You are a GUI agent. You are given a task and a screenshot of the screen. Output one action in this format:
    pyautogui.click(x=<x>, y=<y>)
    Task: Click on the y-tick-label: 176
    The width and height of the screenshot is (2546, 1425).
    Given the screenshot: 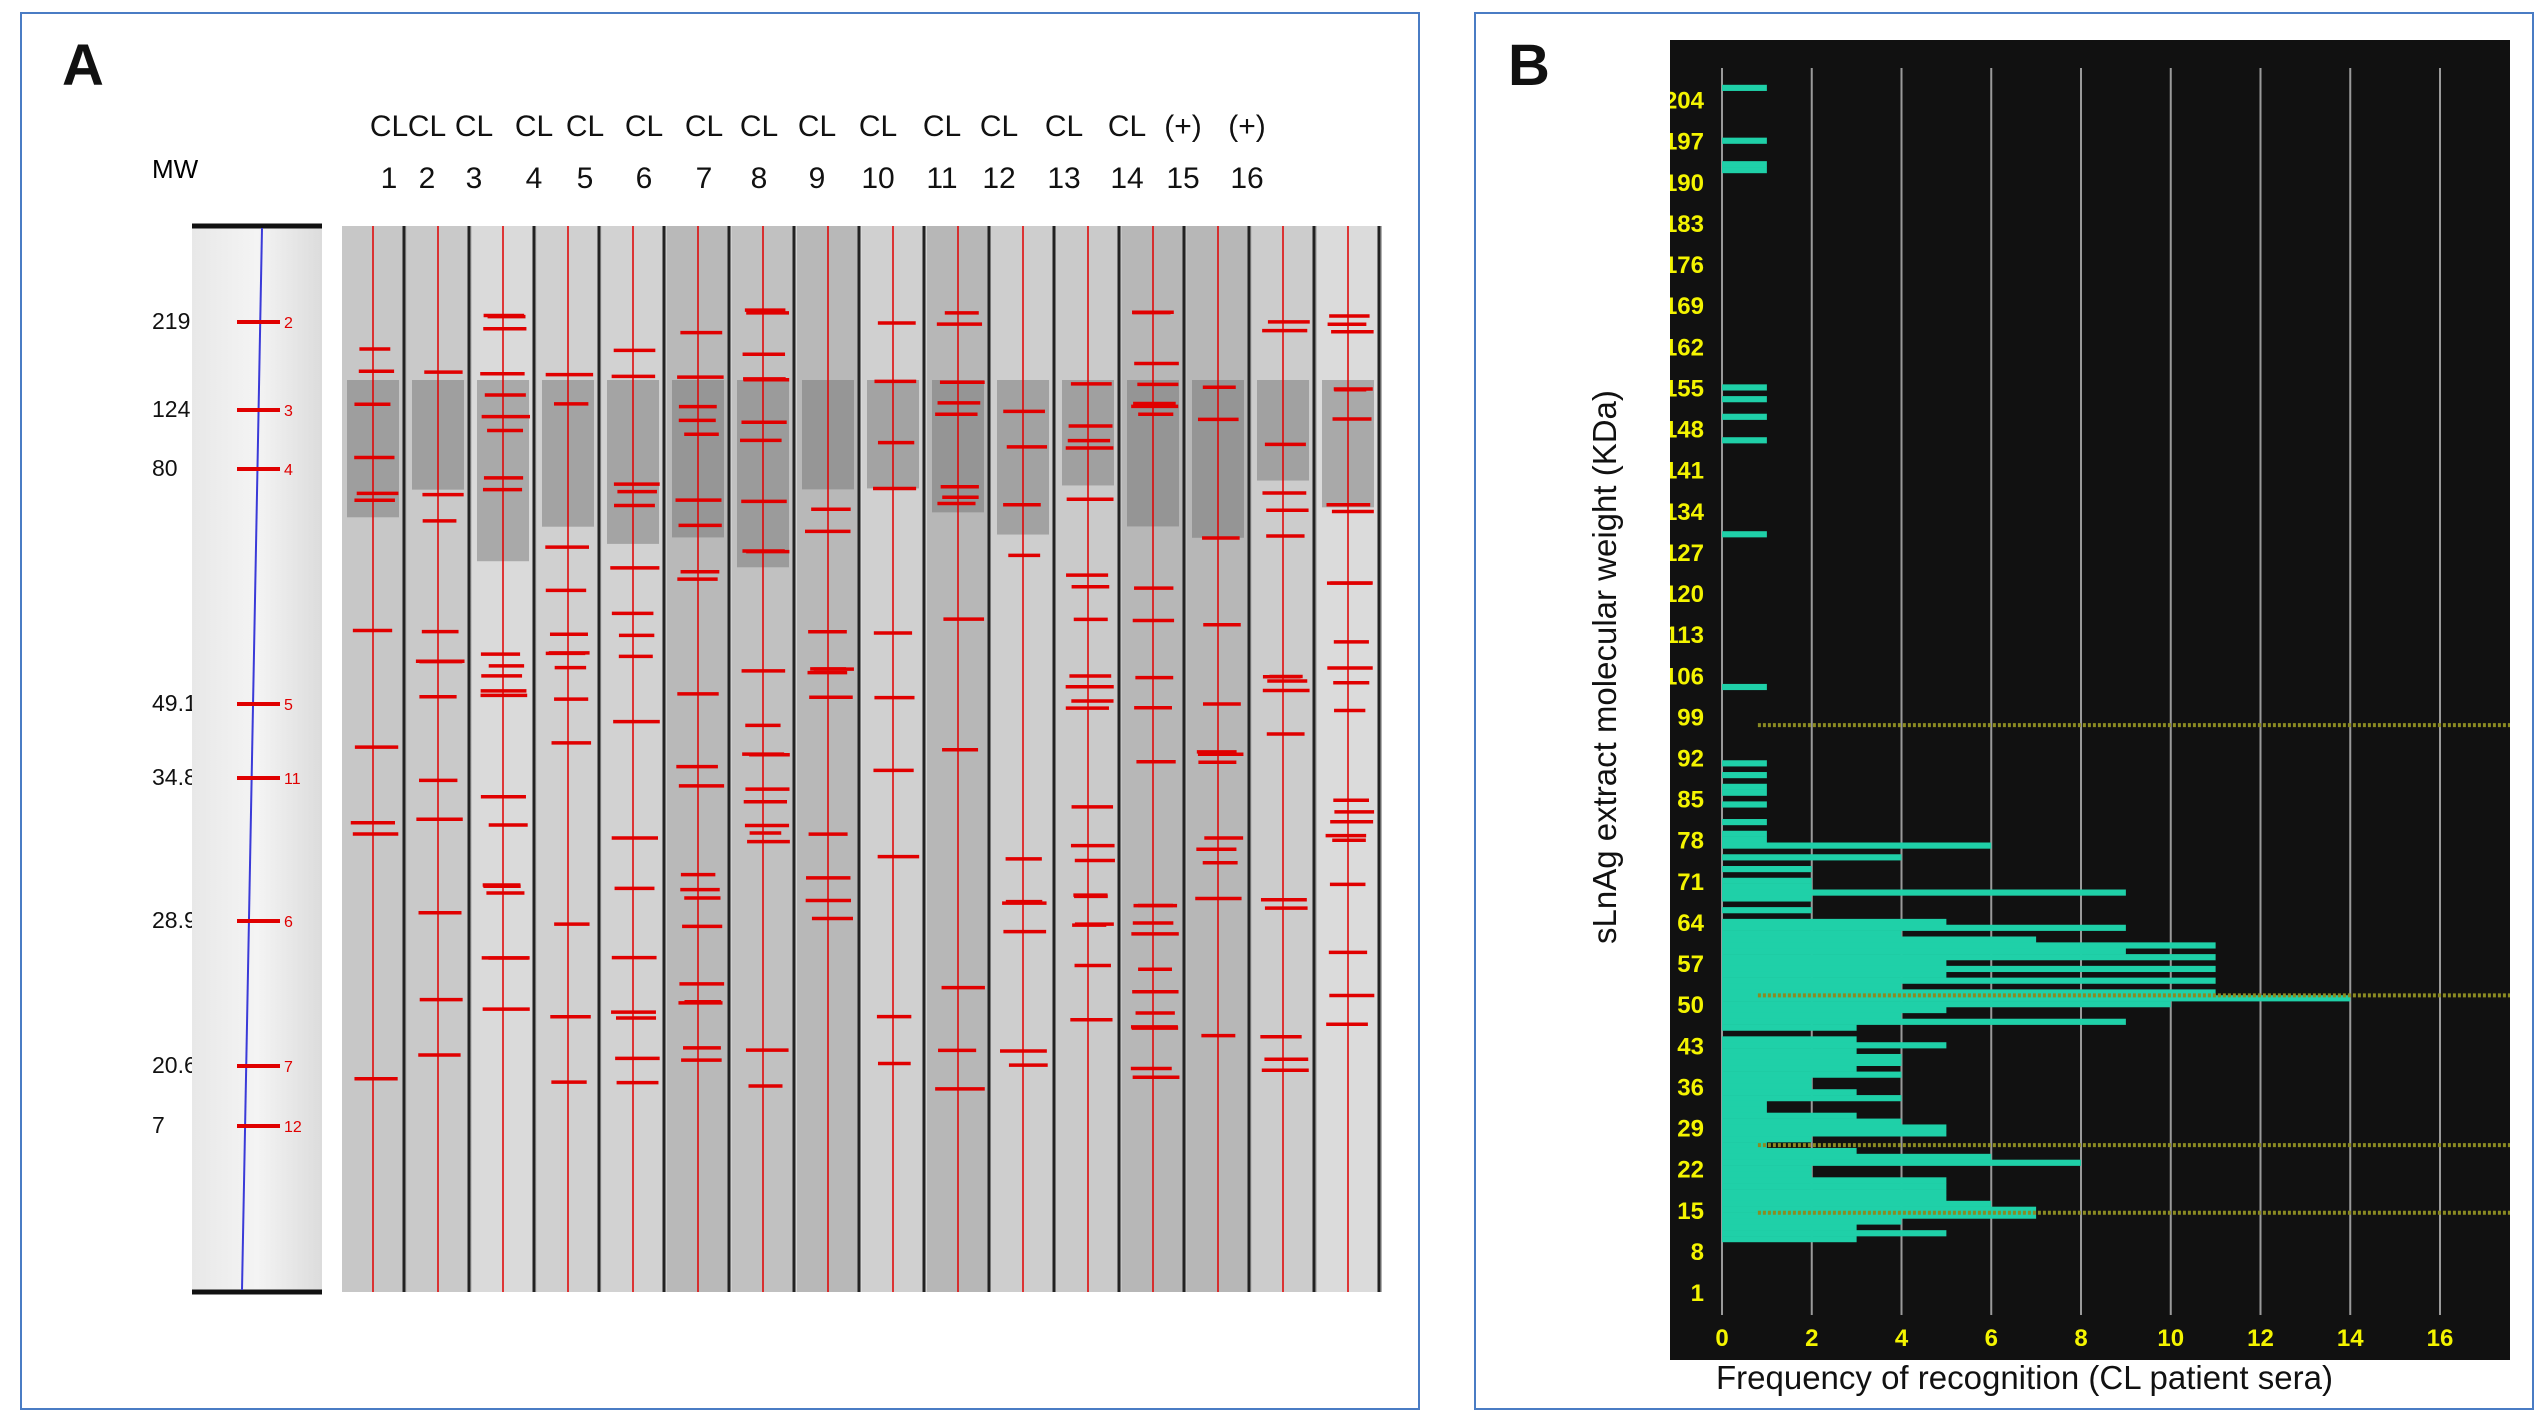 What is the action you would take?
    pyautogui.click(x=1687, y=265)
    